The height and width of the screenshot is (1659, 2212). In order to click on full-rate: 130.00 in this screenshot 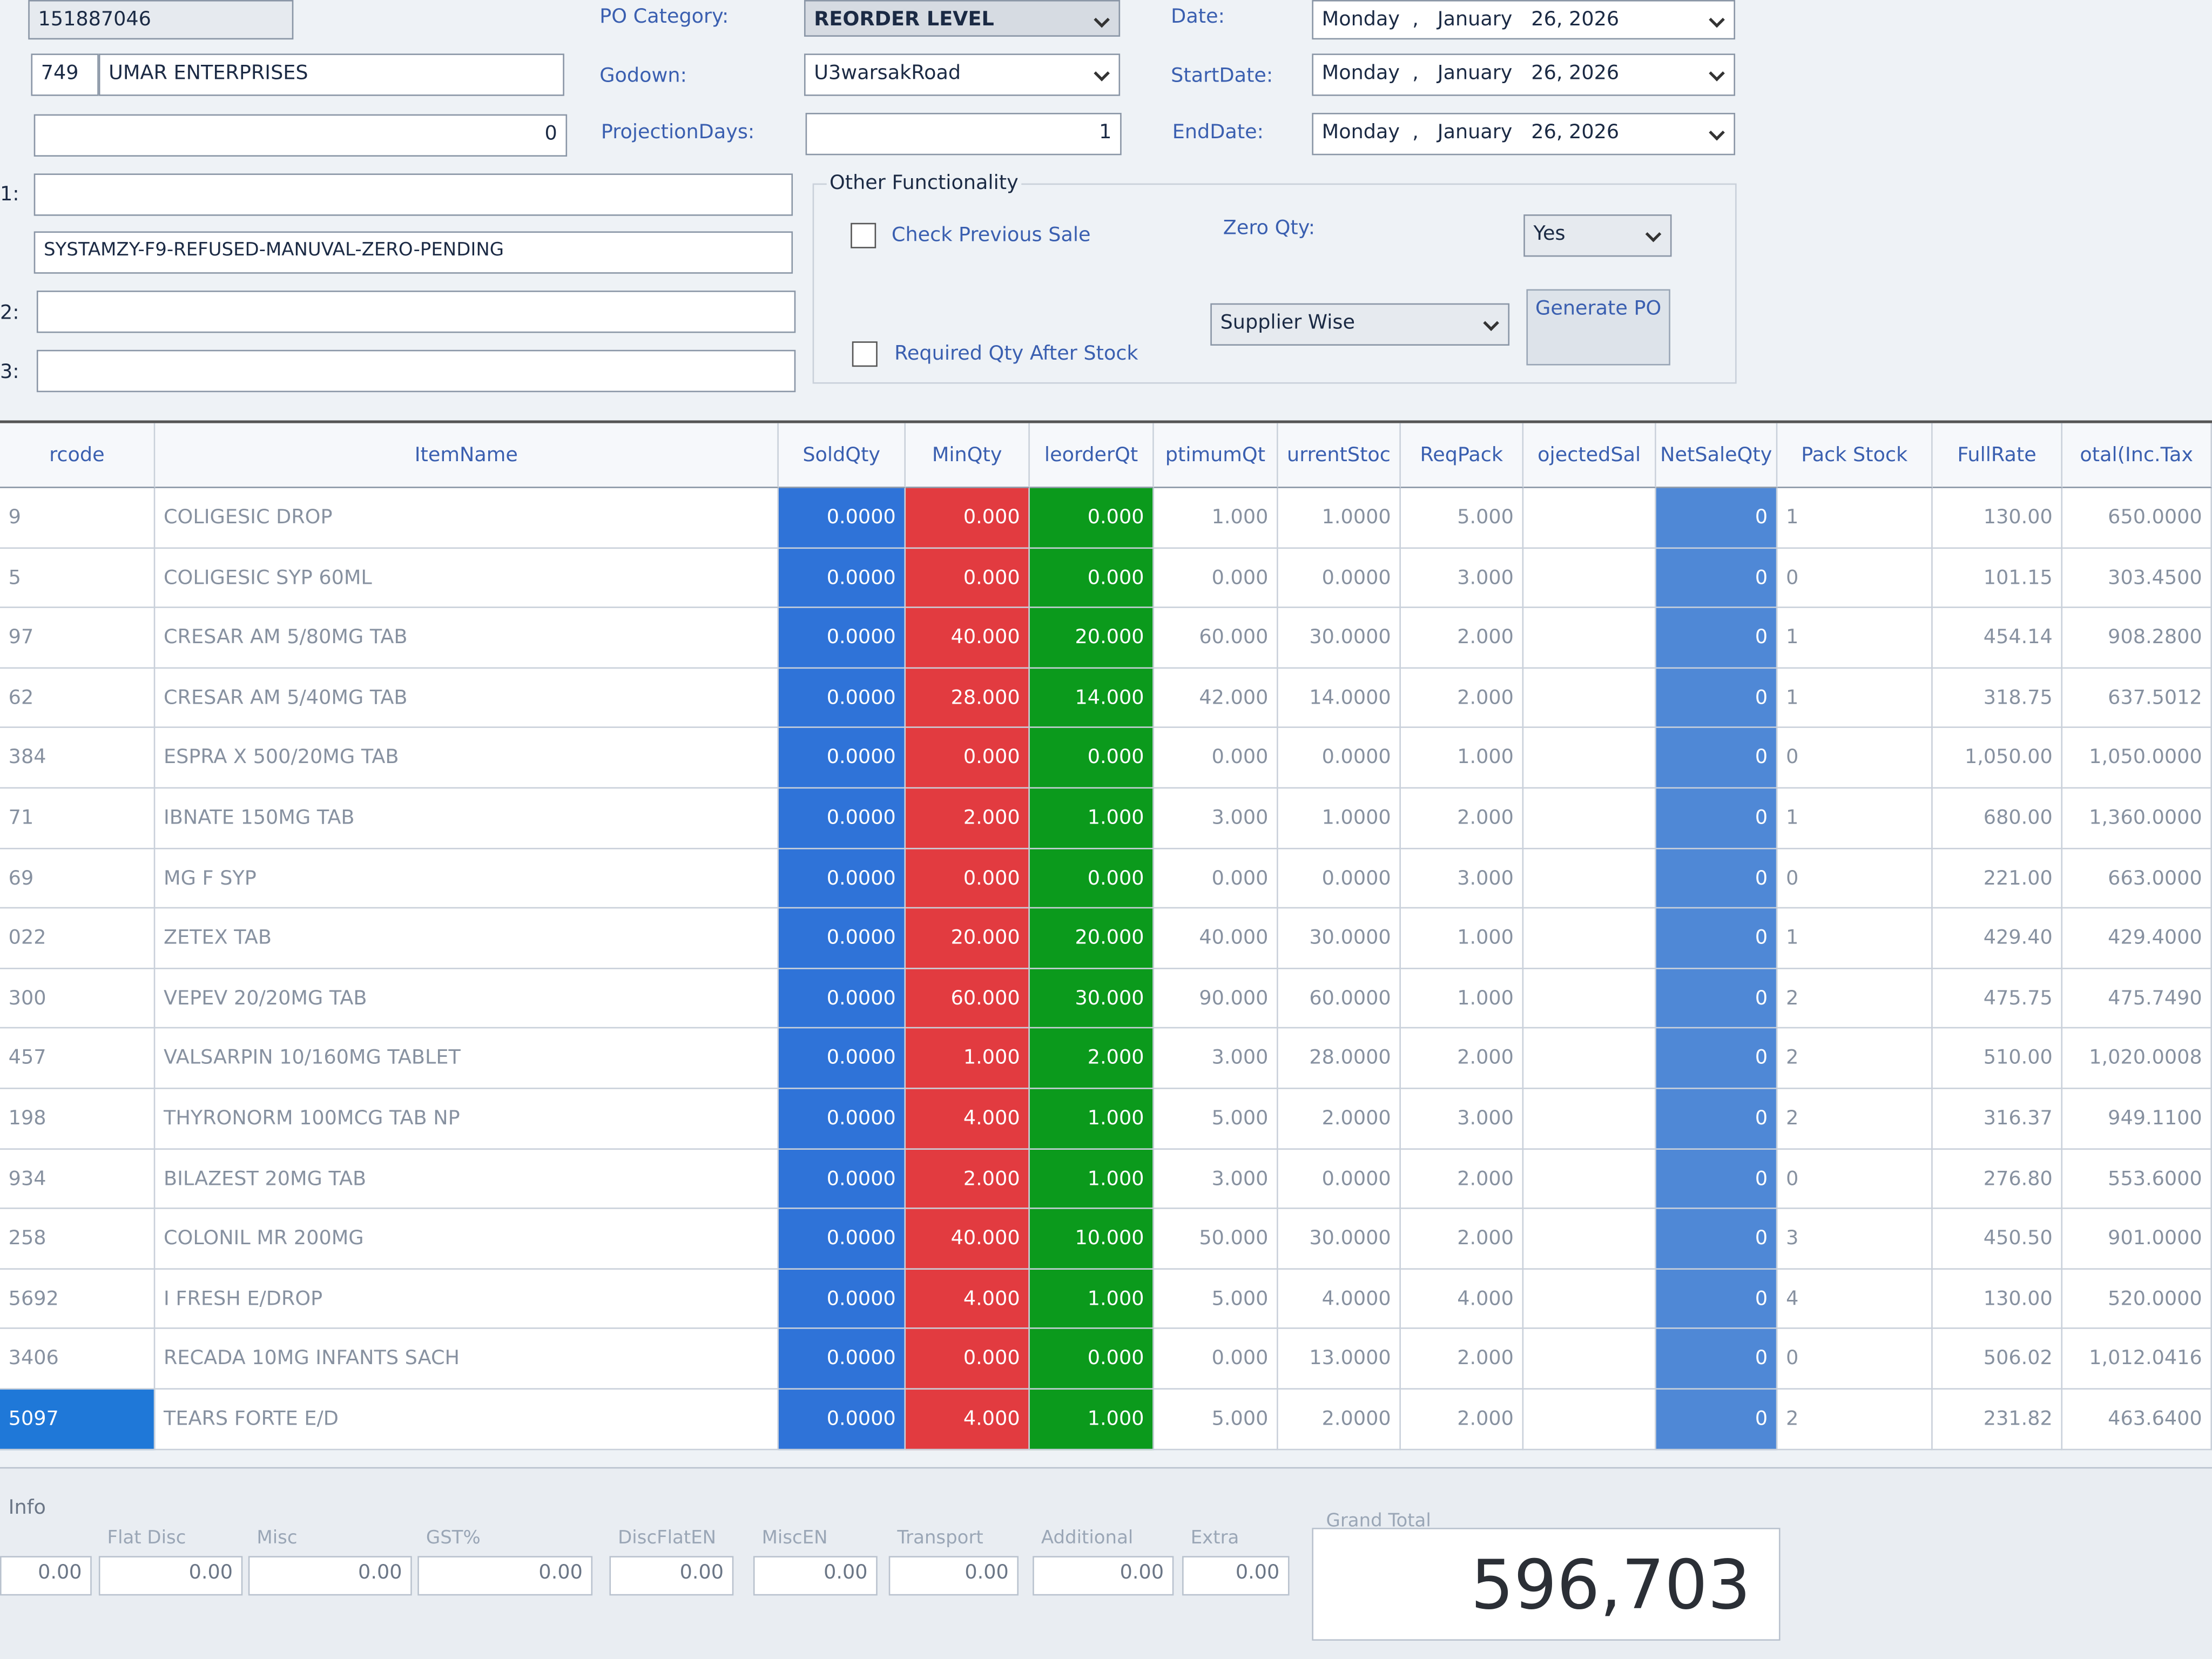, I will do `click(1997, 518)`.